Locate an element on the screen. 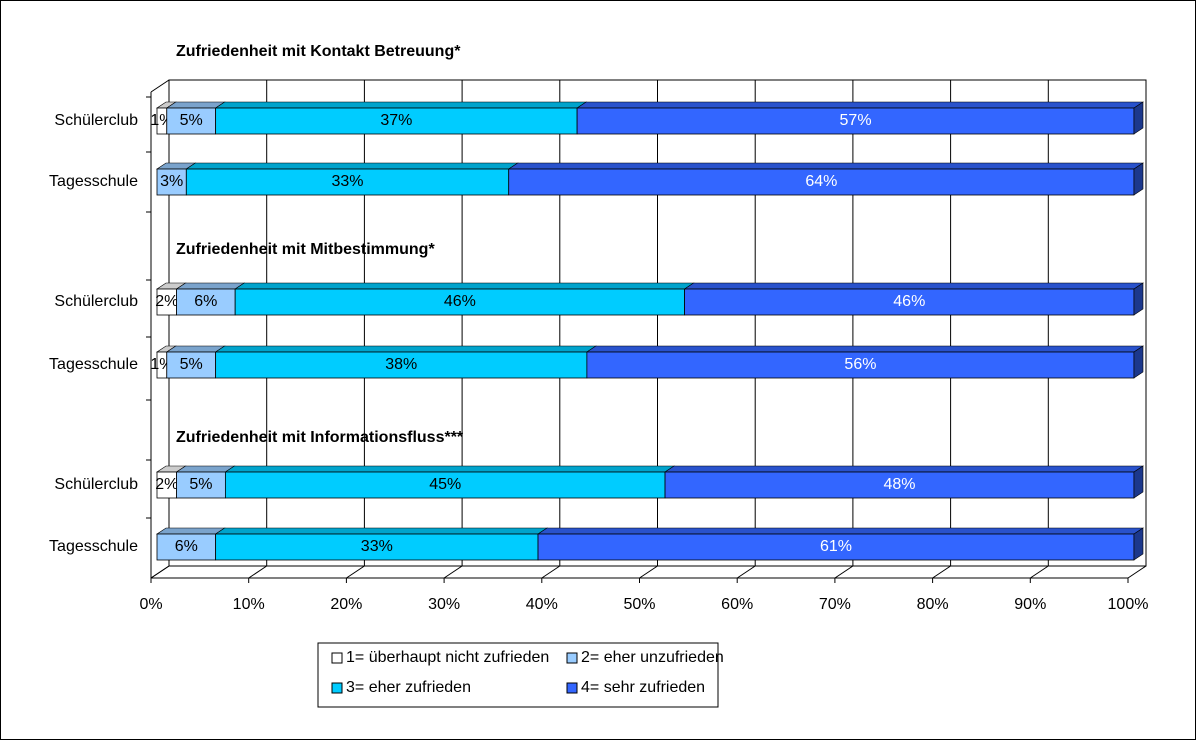 This screenshot has width=1196, height=745. x-tick-label: 70% is located at coordinates (835, 604).